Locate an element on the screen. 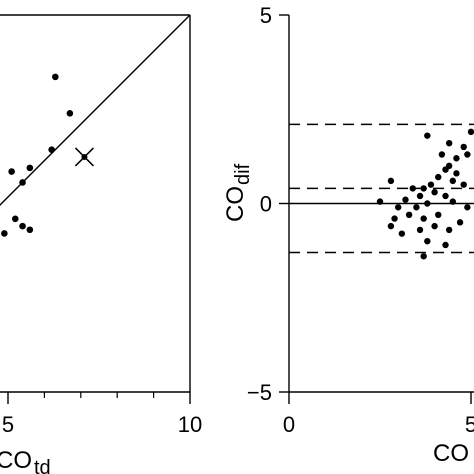  right-y-tick-label--5: −5 is located at coordinates (259, 392).